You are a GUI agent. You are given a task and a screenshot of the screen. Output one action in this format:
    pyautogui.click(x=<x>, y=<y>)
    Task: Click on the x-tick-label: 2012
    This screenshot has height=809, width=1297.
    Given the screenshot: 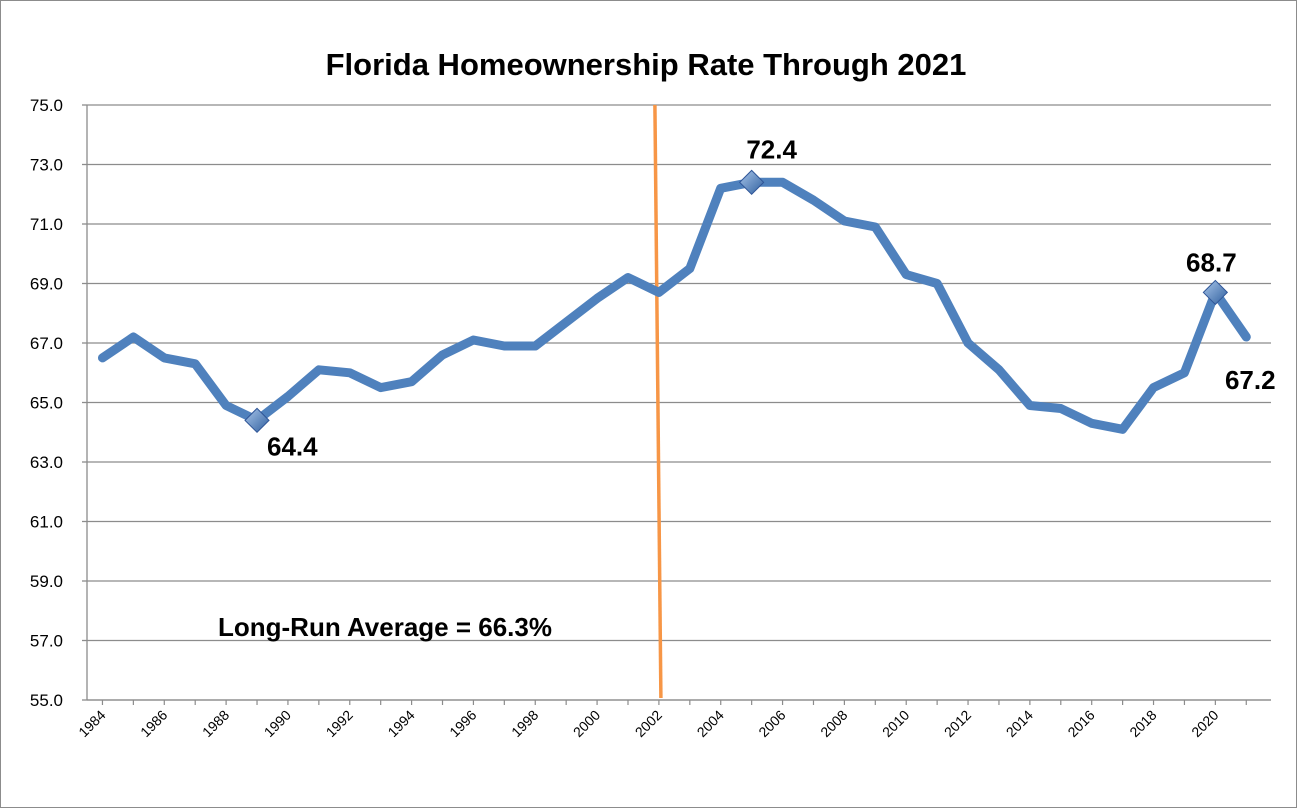 What is the action you would take?
    pyautogui.click(x=957, y=723)
    